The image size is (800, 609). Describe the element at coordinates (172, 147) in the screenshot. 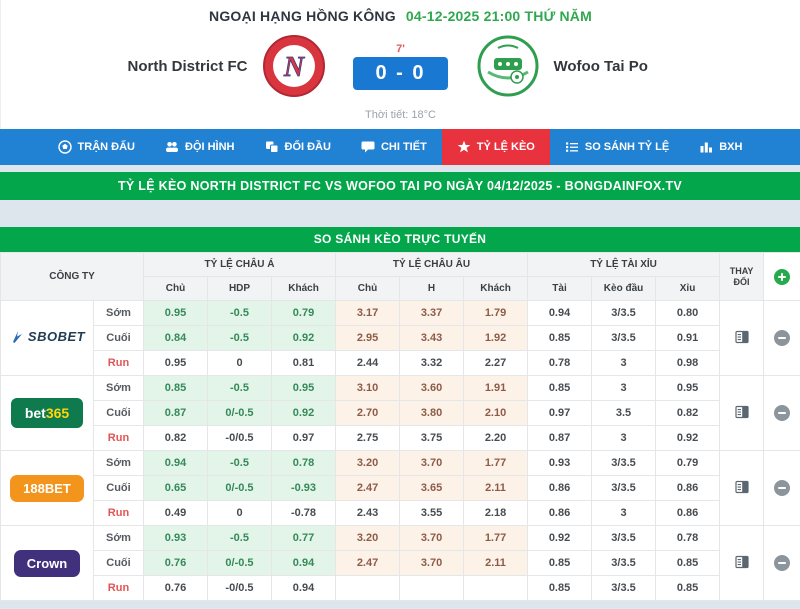

I see `team-icon` at that location.